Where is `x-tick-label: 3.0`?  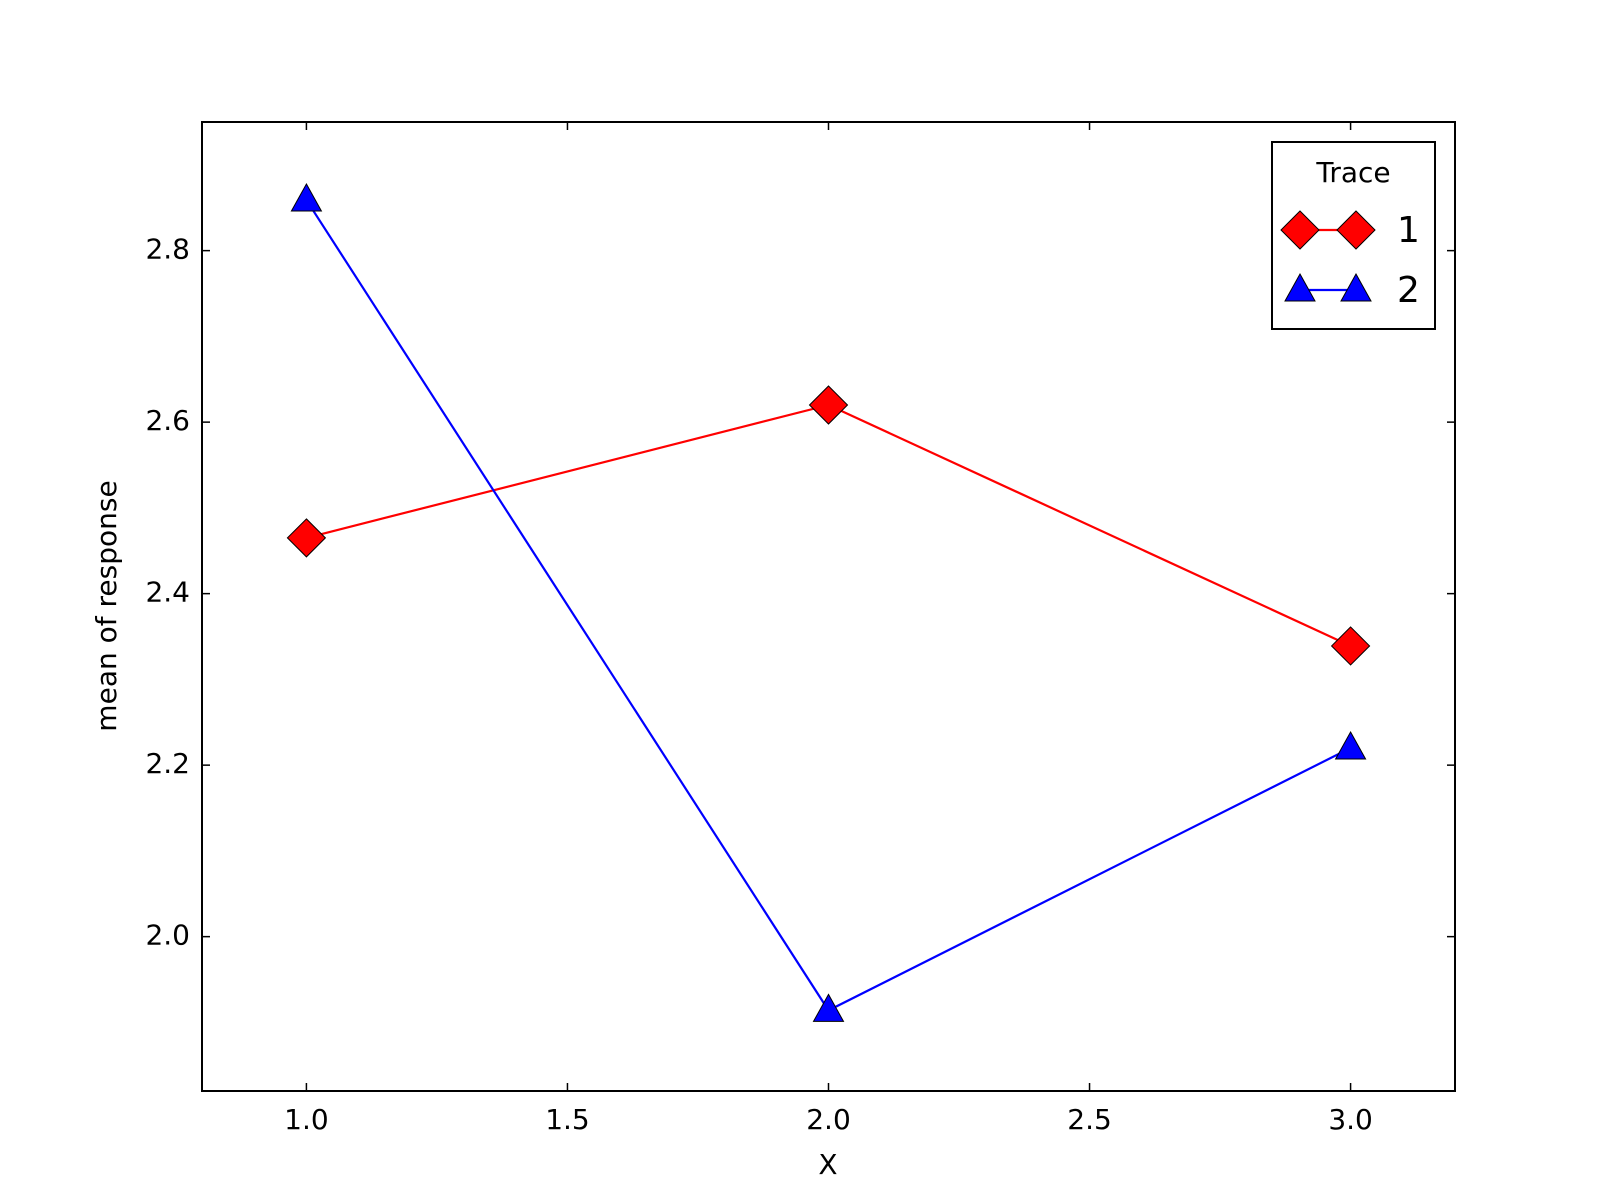 x-tick-label: 3.0 is located at coordinates (1350, 1119).